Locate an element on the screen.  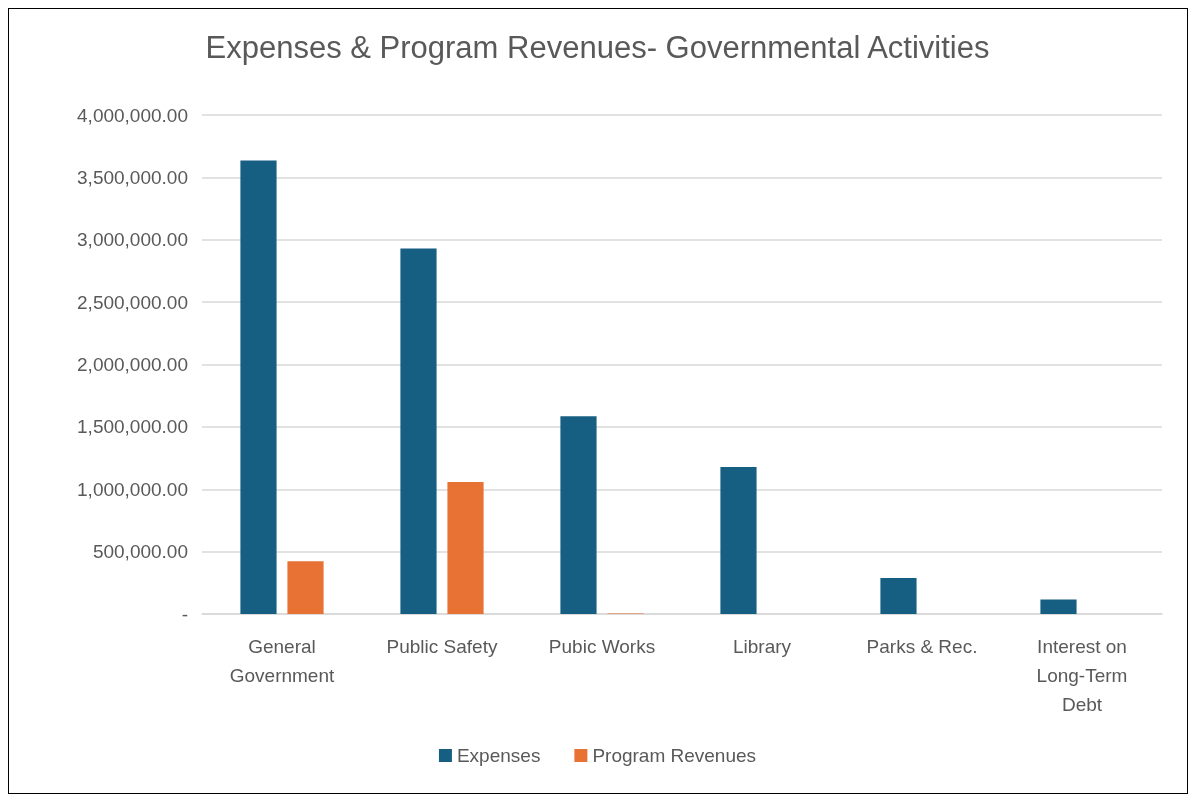
y-tick-label: 500,000.00 is located at coordinates (140, 552).